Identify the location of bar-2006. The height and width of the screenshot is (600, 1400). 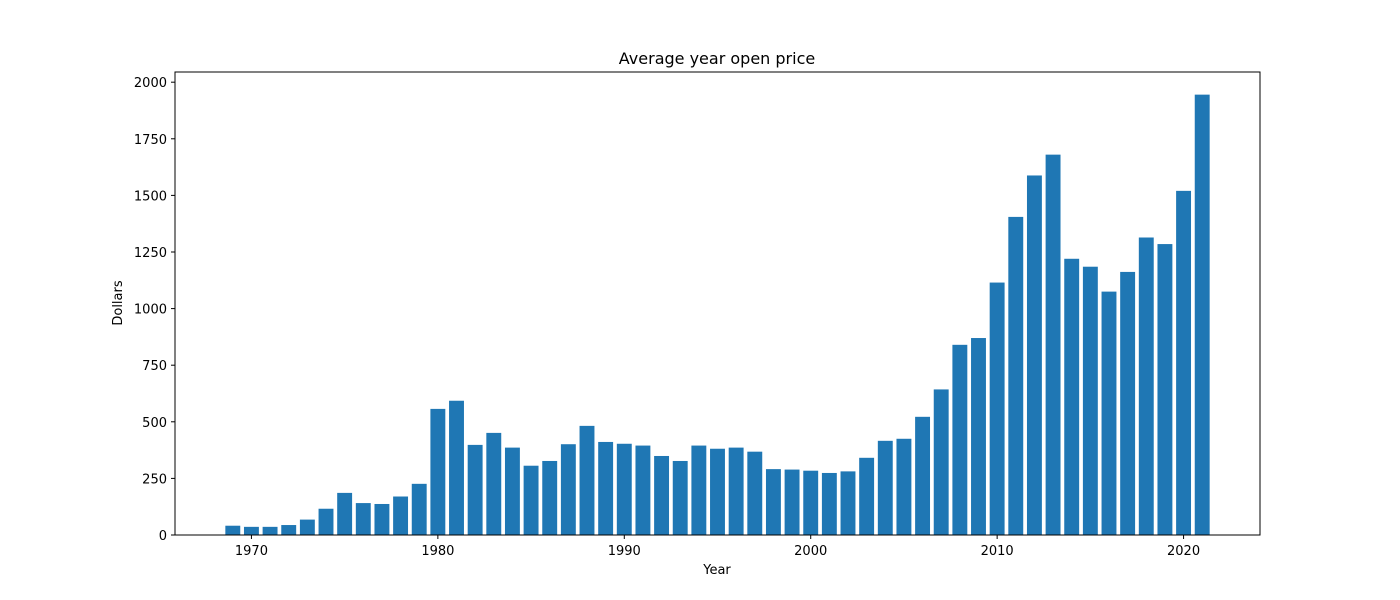
(923, 475).